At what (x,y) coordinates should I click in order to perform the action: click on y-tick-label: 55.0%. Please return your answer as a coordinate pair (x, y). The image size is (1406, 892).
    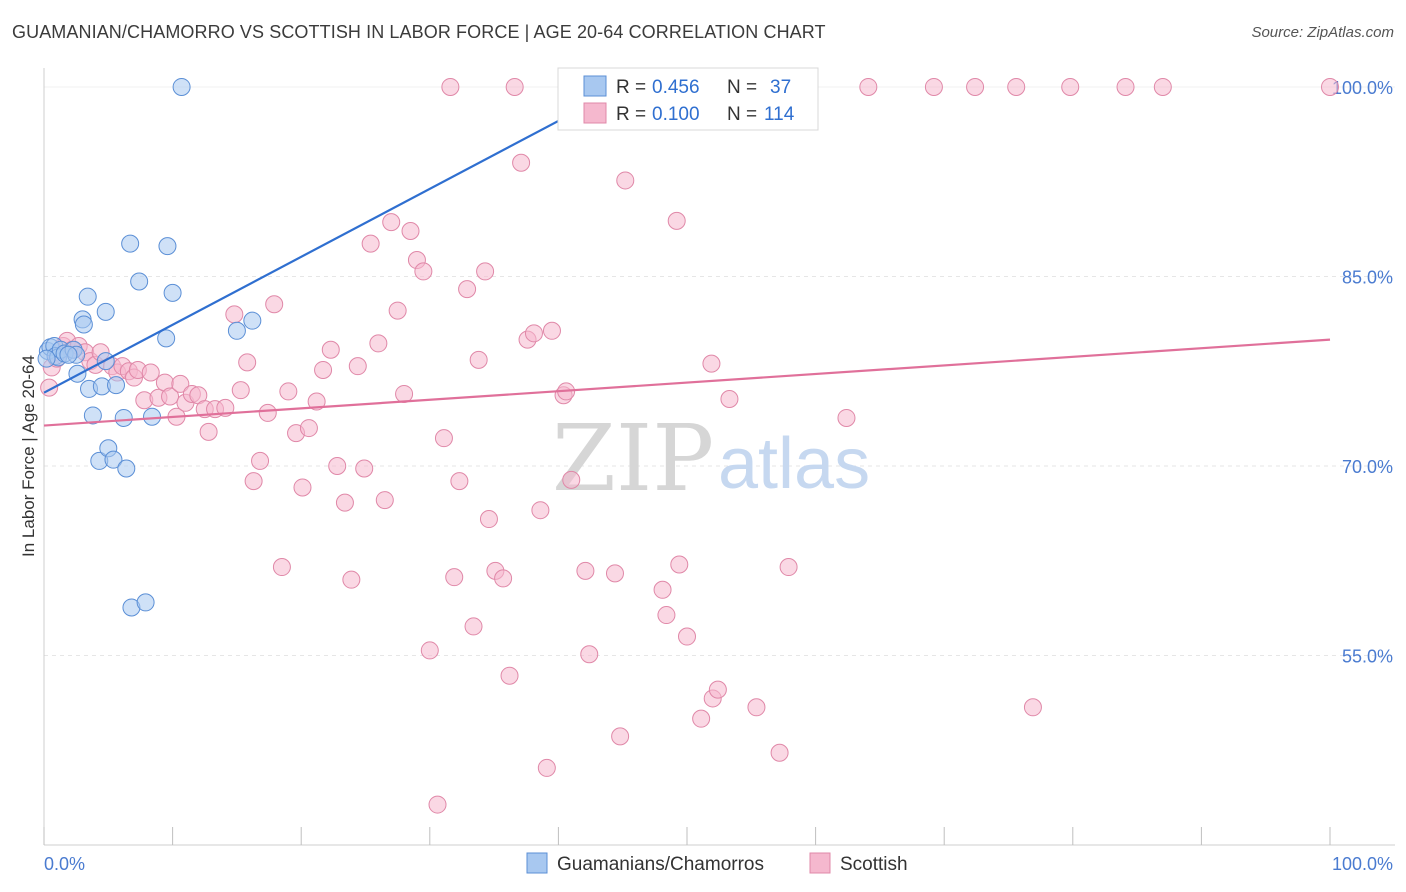
    Looking at the image, I should click on (1367, 656).